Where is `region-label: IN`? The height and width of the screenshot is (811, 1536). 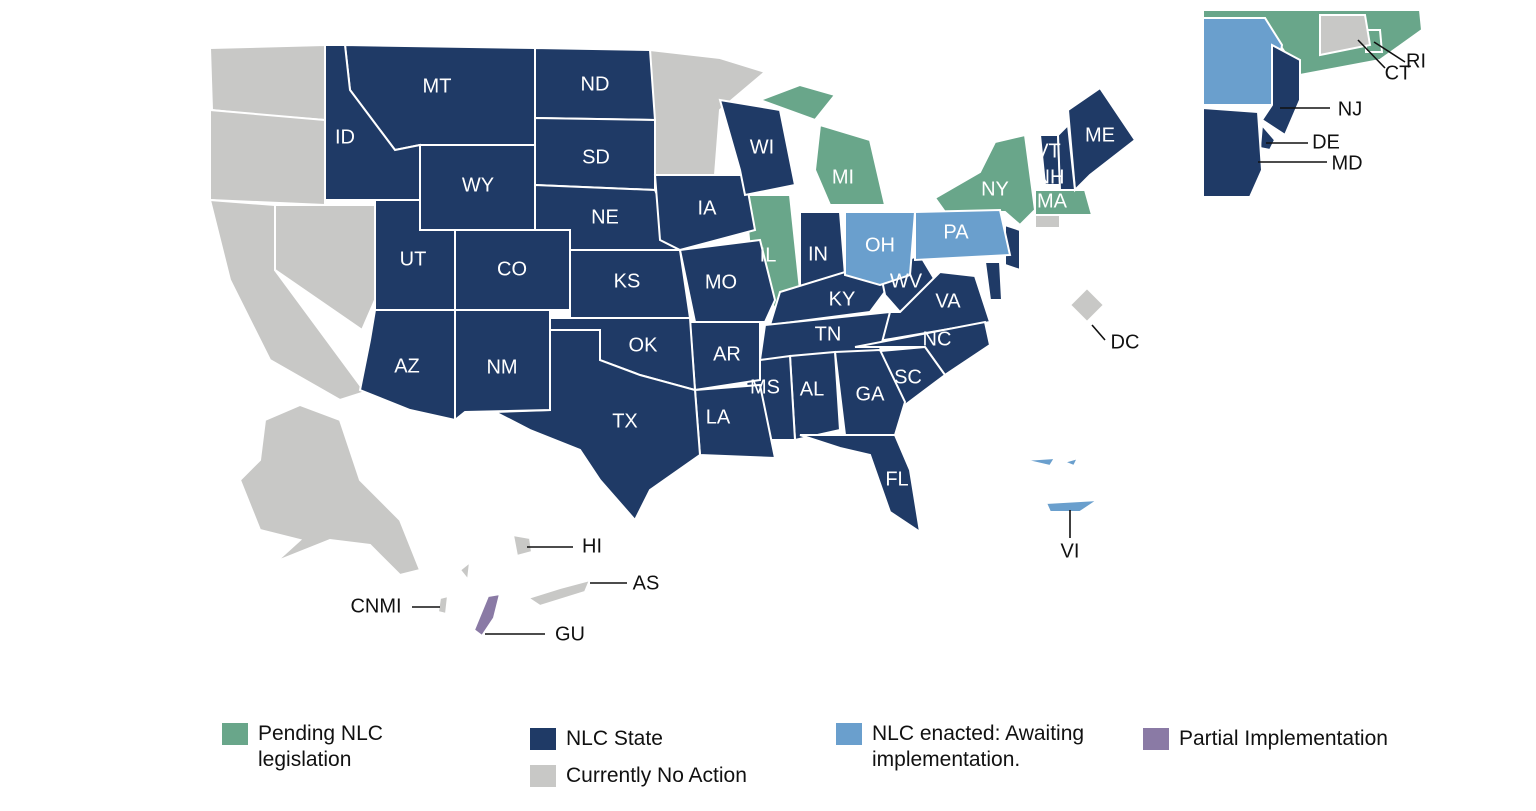
region-label: IN is located at coordinates (818, 254).